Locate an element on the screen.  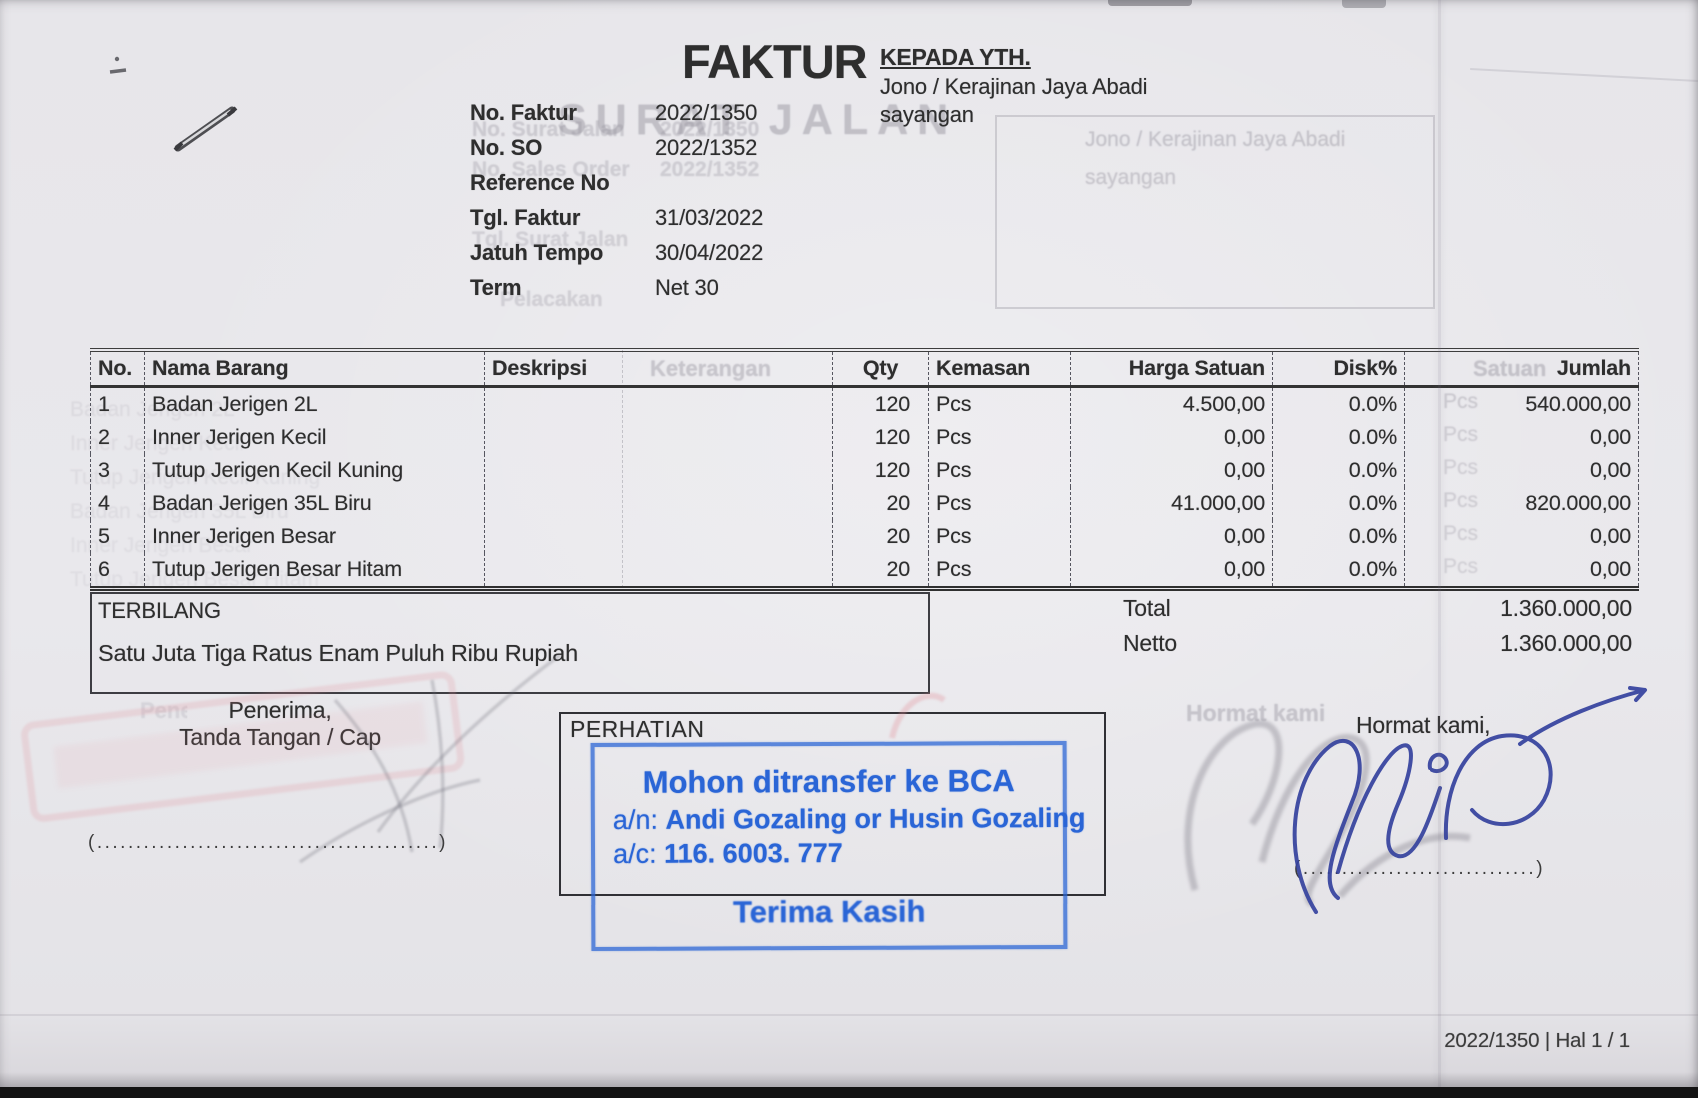
cell-nama: Inner Jerigen Kecil is located at coordinates (314, 437).